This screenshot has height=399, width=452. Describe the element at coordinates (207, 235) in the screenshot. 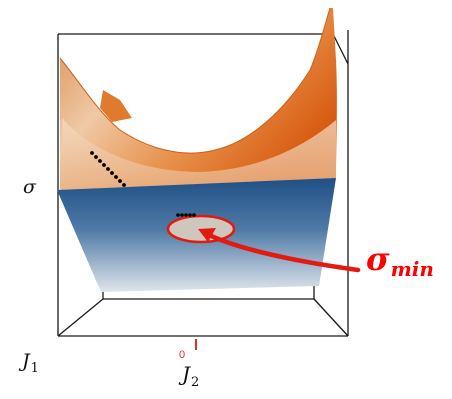

I see `arrowhead-icon` at that location.